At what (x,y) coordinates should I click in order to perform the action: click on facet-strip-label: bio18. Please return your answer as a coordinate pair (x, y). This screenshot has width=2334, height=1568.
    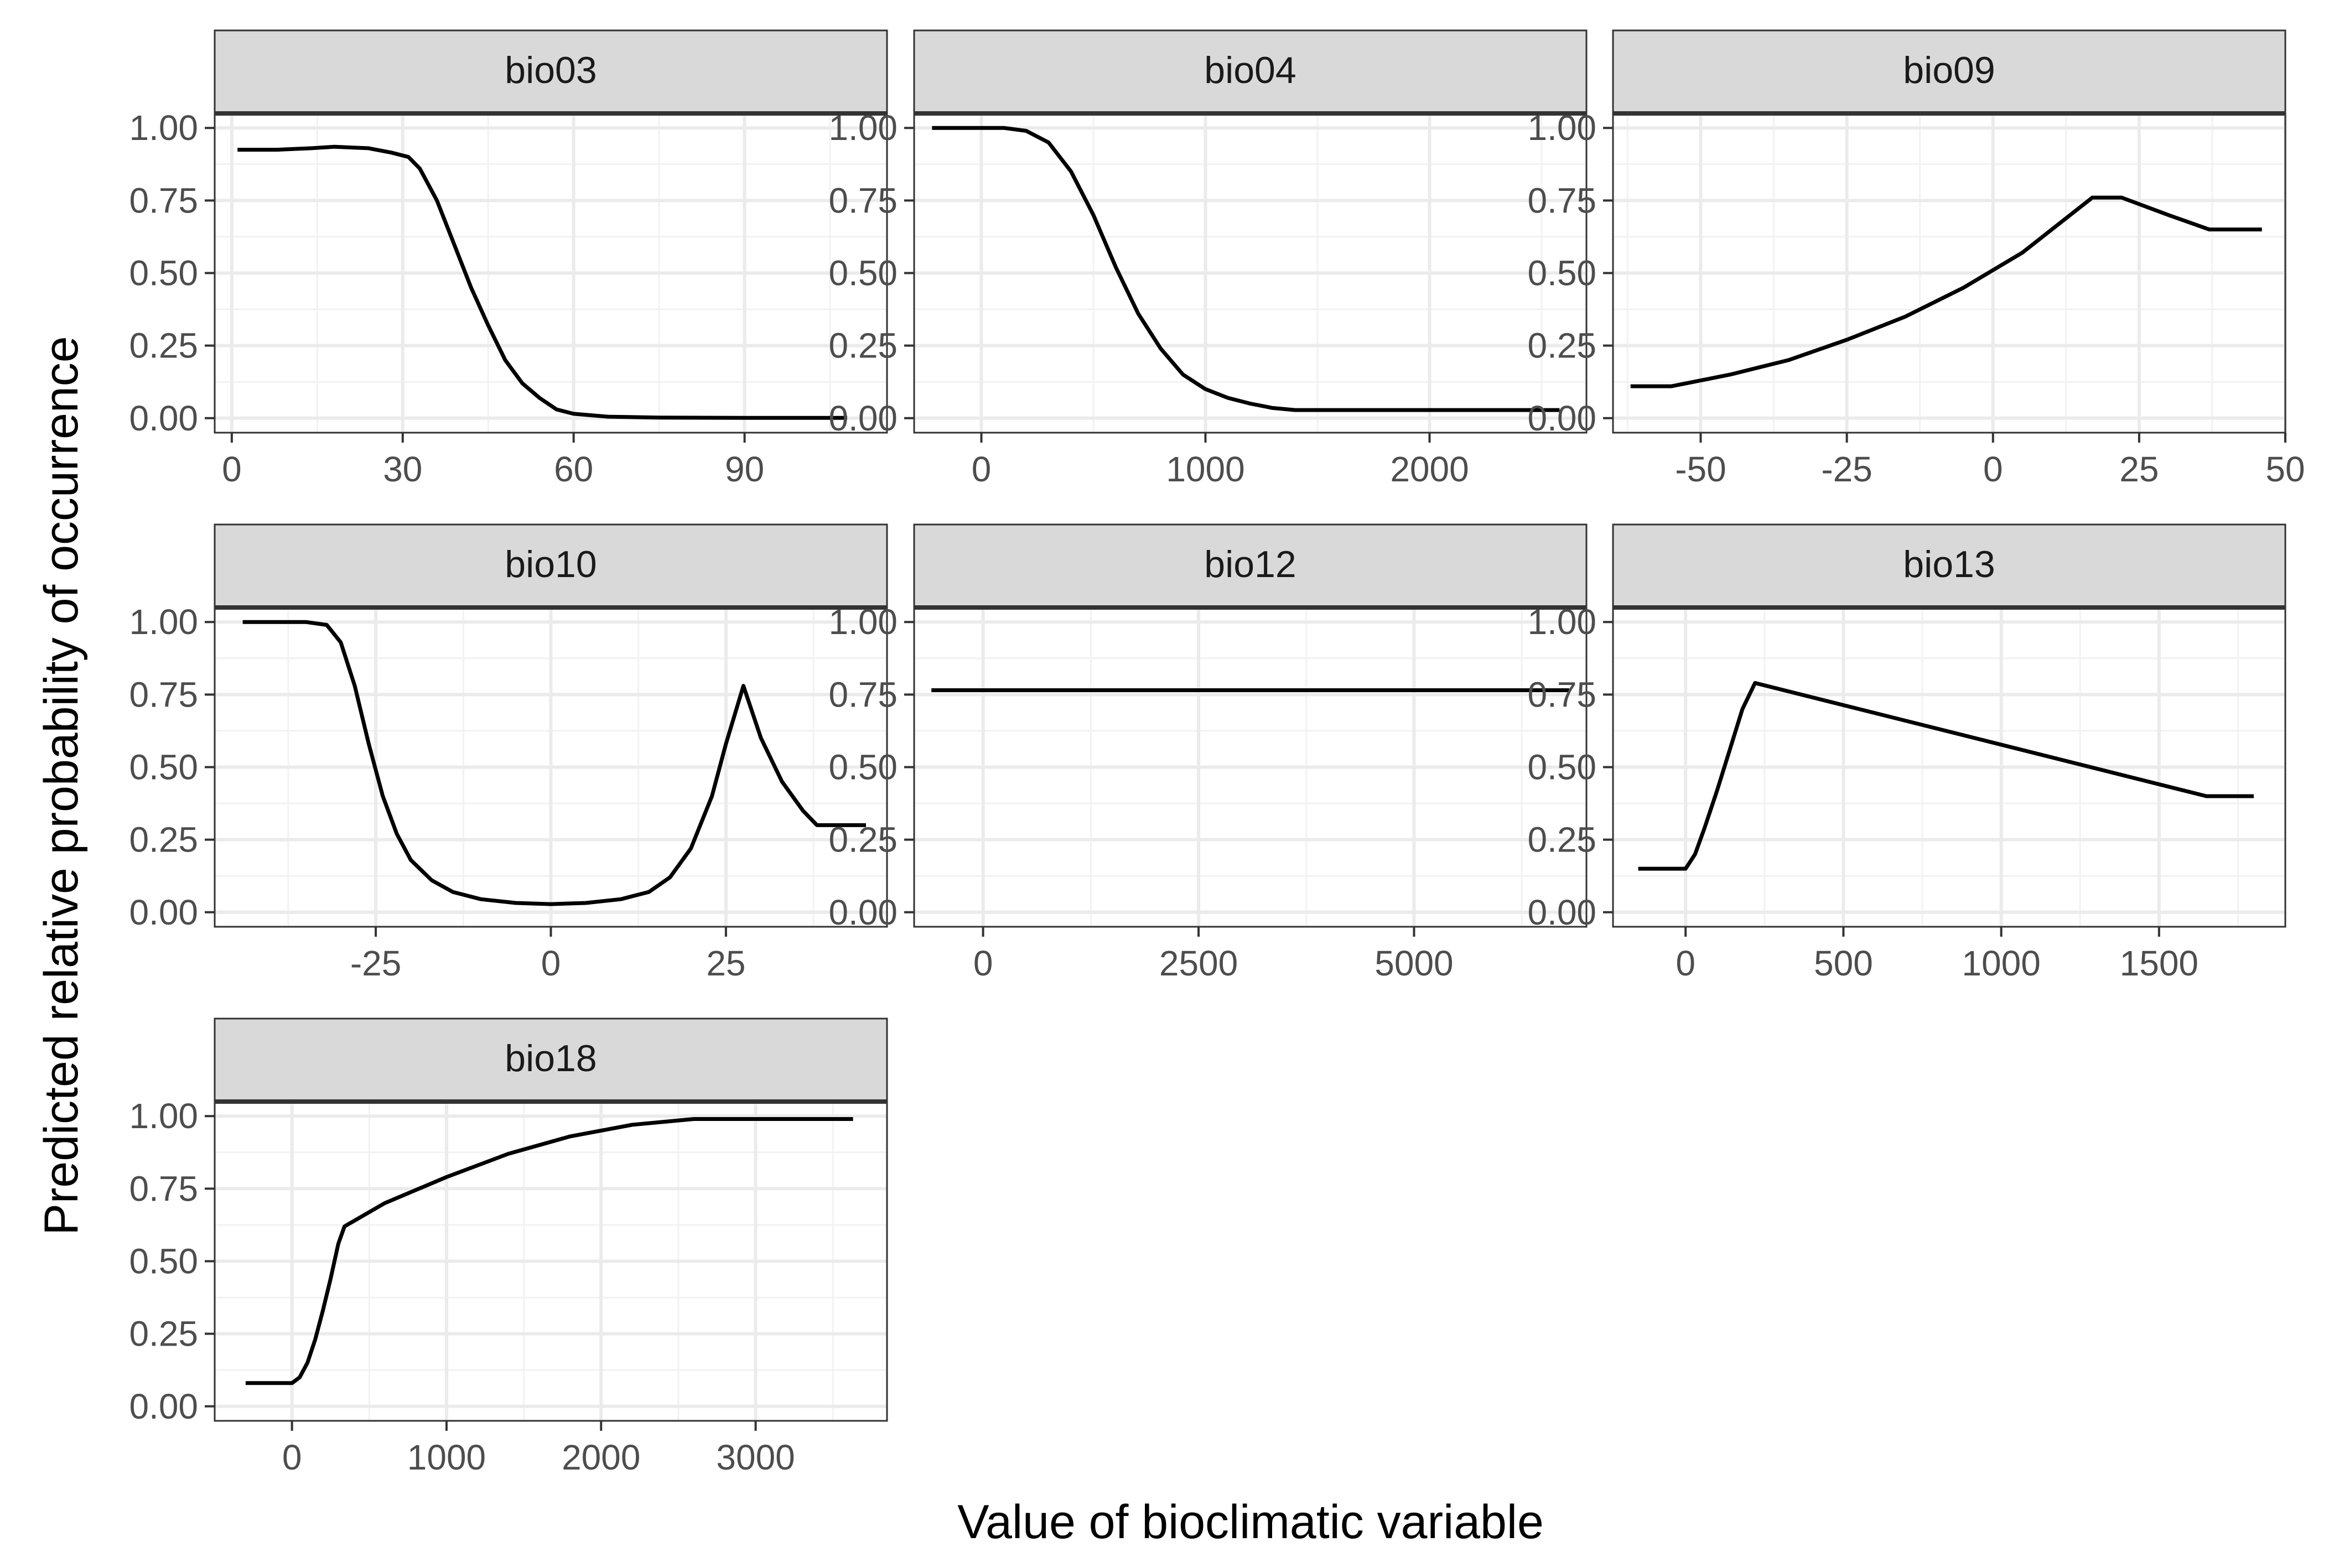
    Looking at the image, I should click on (551, 1058).